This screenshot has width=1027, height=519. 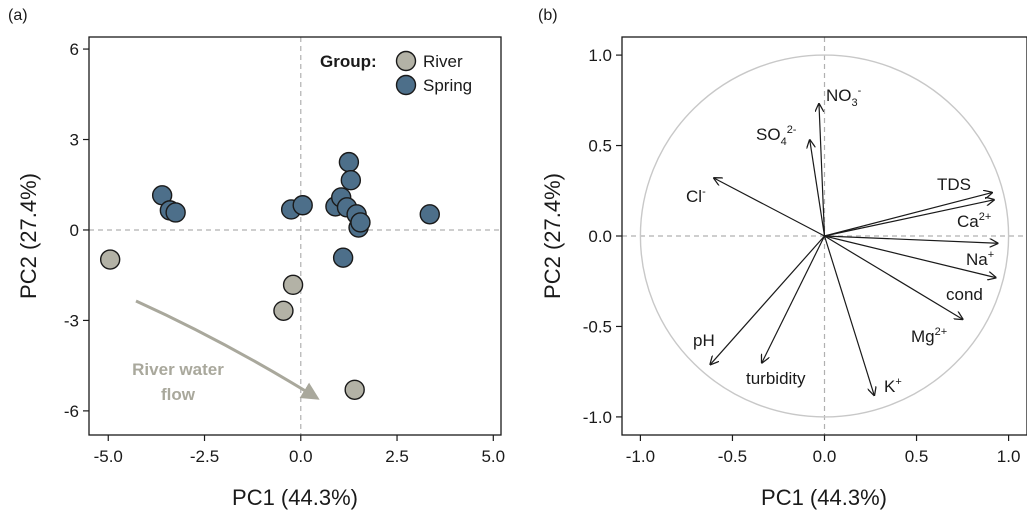 I want to click on flow-arrow-path, so click(x=227, y=349).